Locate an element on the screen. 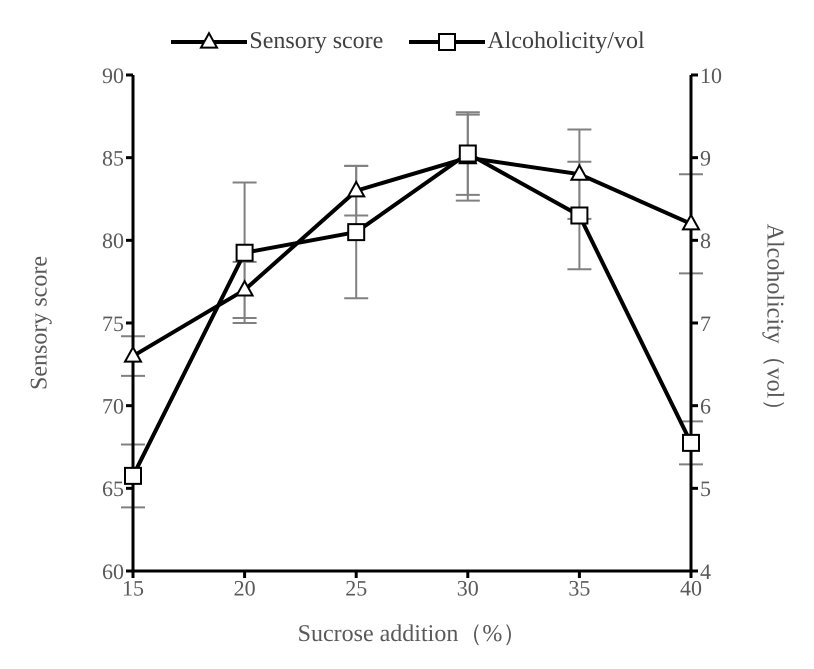  x-tick-label: 30 is located at coordinates (467, 588).